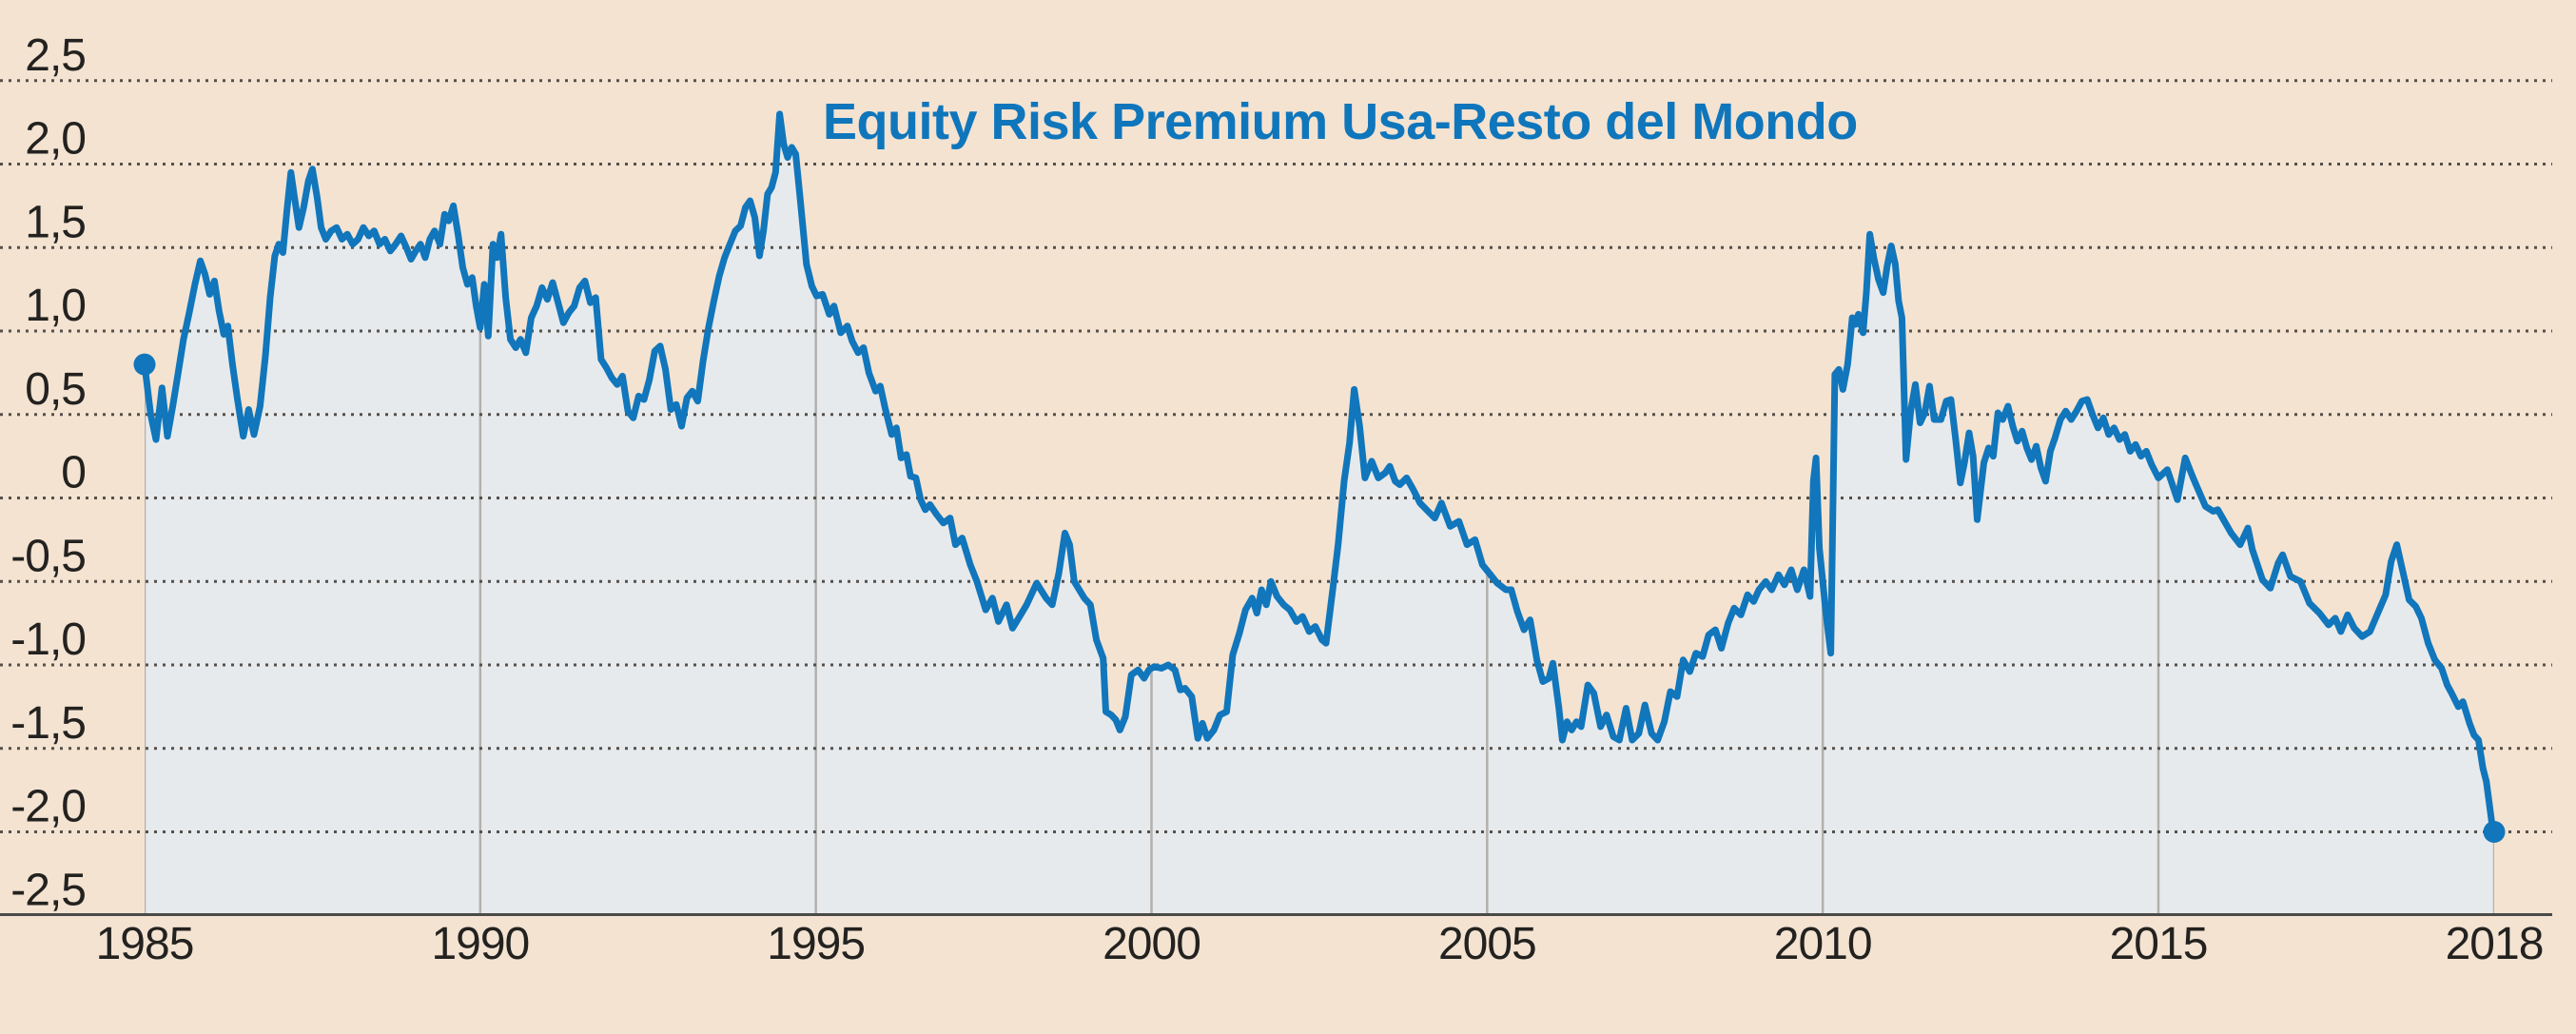 This screenshot has height=1034, width=2576. What do you see at coordinates (56, 222) in the screenshot?
I see `y-tick-label-1,5: 1,5` at bounding box center [56, 222].